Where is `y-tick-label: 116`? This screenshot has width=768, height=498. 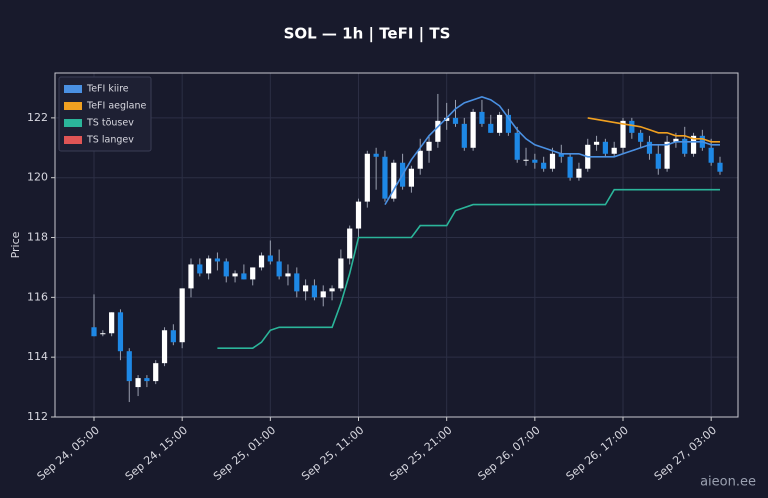
y-tick-label: 116 is located at coordinates (37, 296).